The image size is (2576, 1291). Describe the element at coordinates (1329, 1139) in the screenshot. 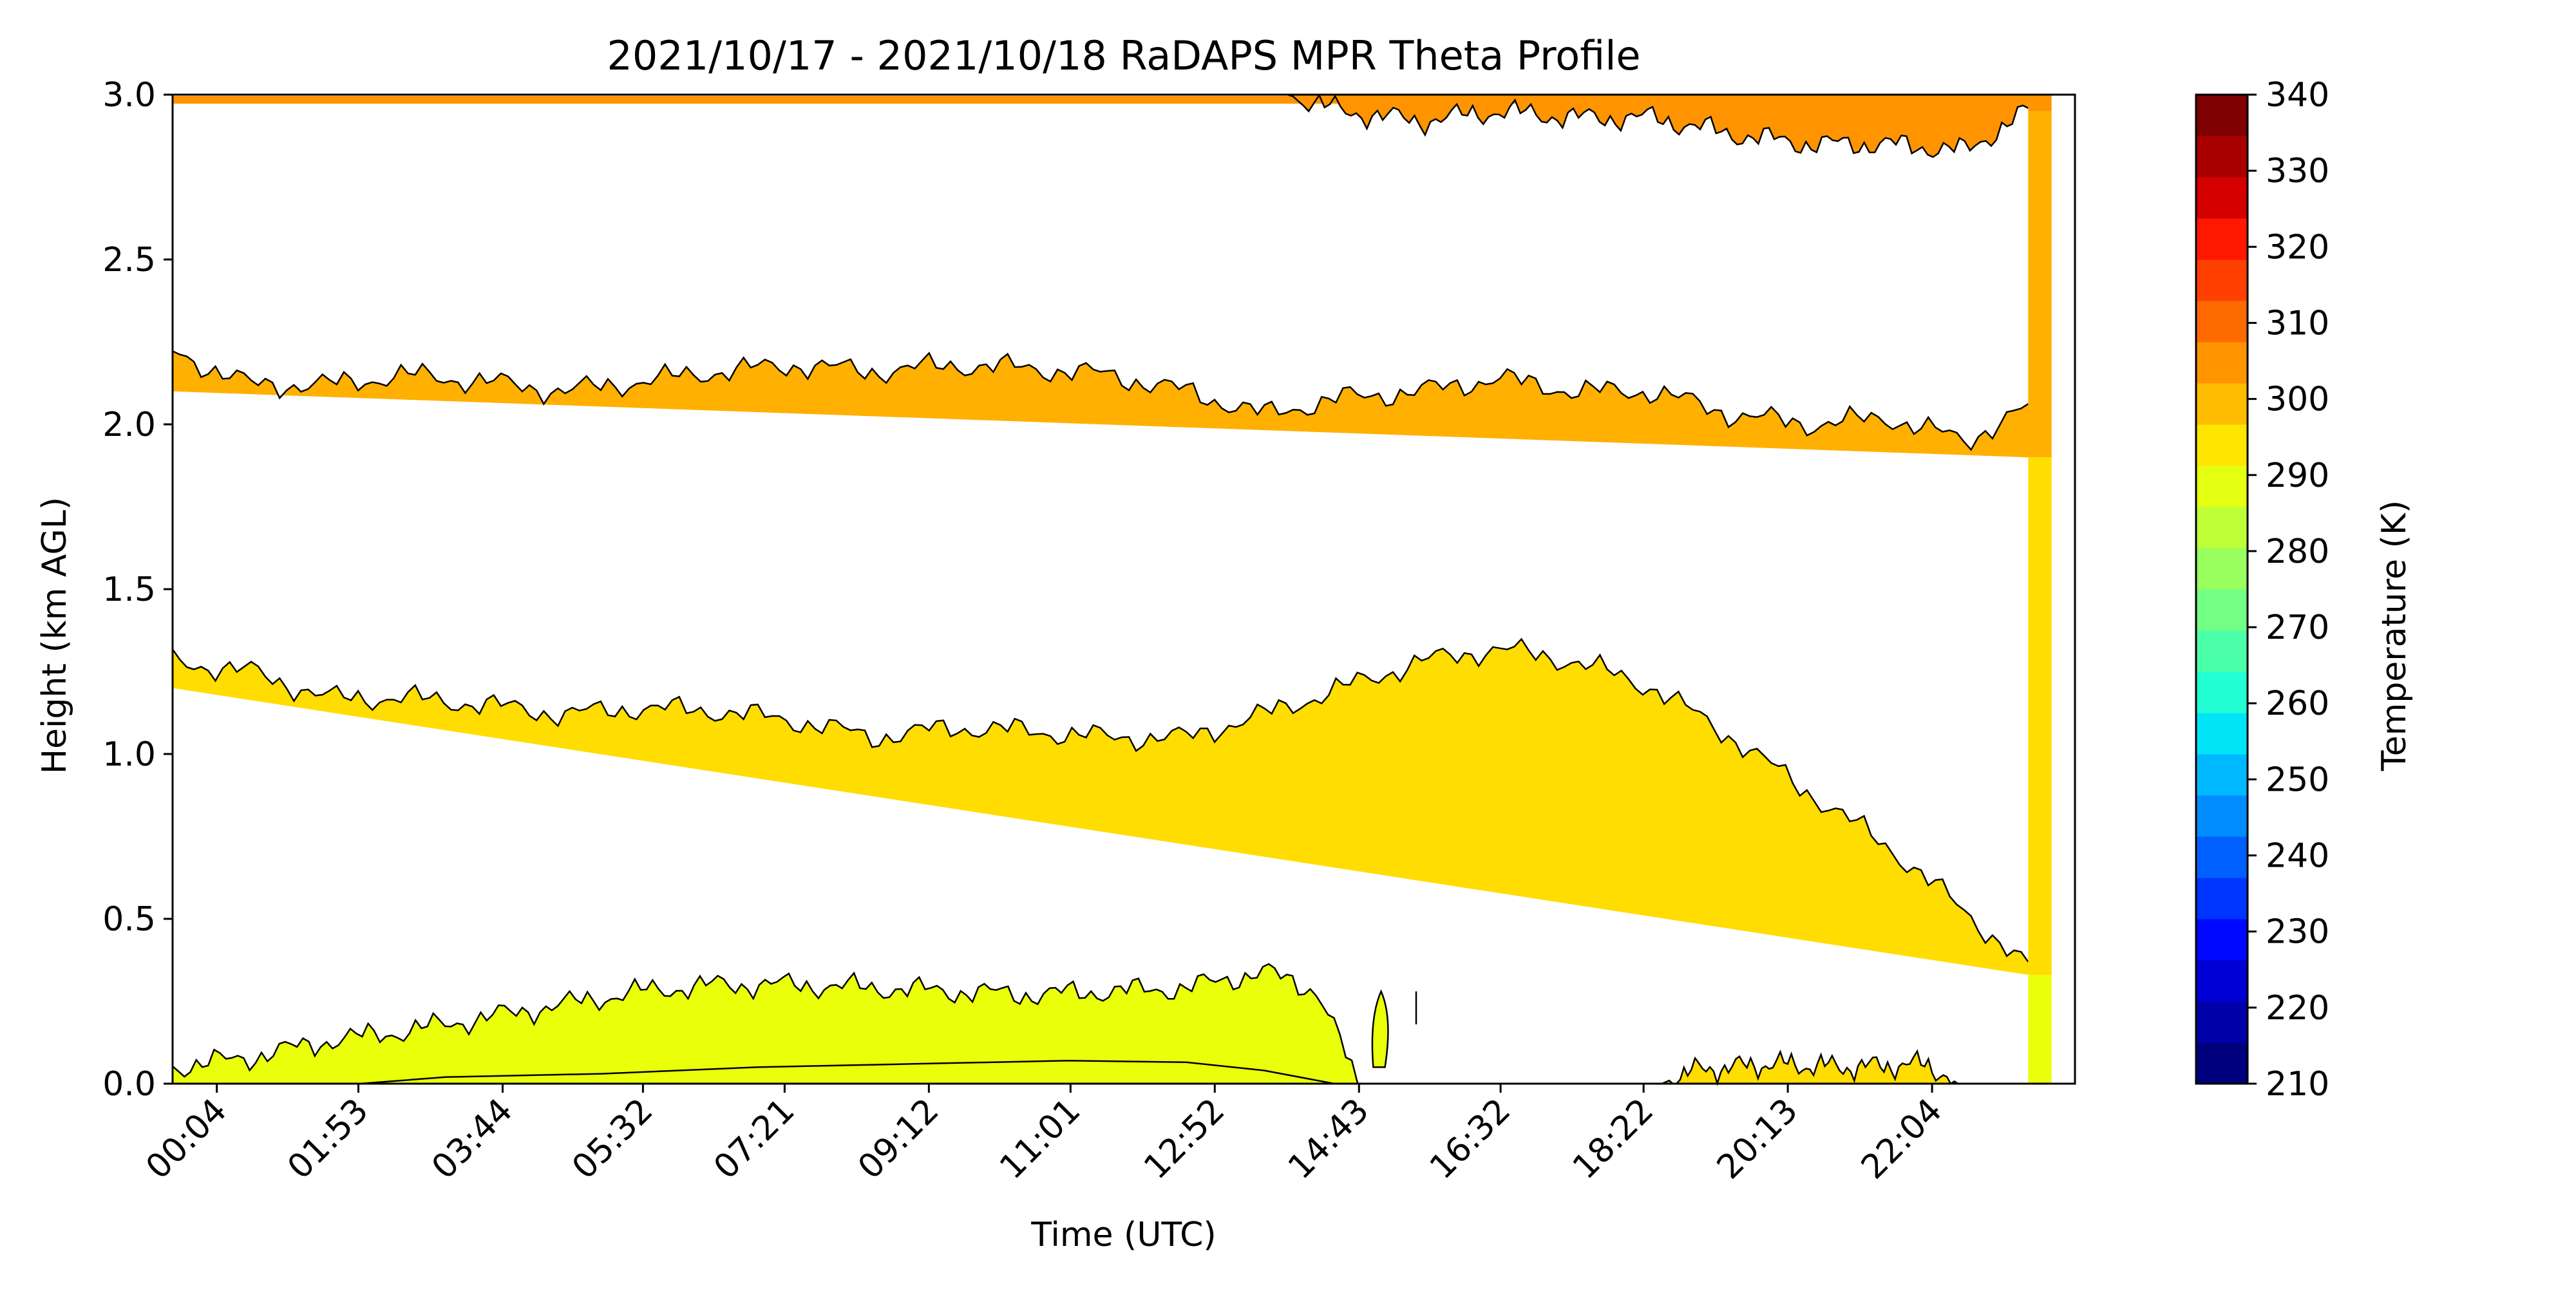

I see `x-tick-label: 14:43` at that location.